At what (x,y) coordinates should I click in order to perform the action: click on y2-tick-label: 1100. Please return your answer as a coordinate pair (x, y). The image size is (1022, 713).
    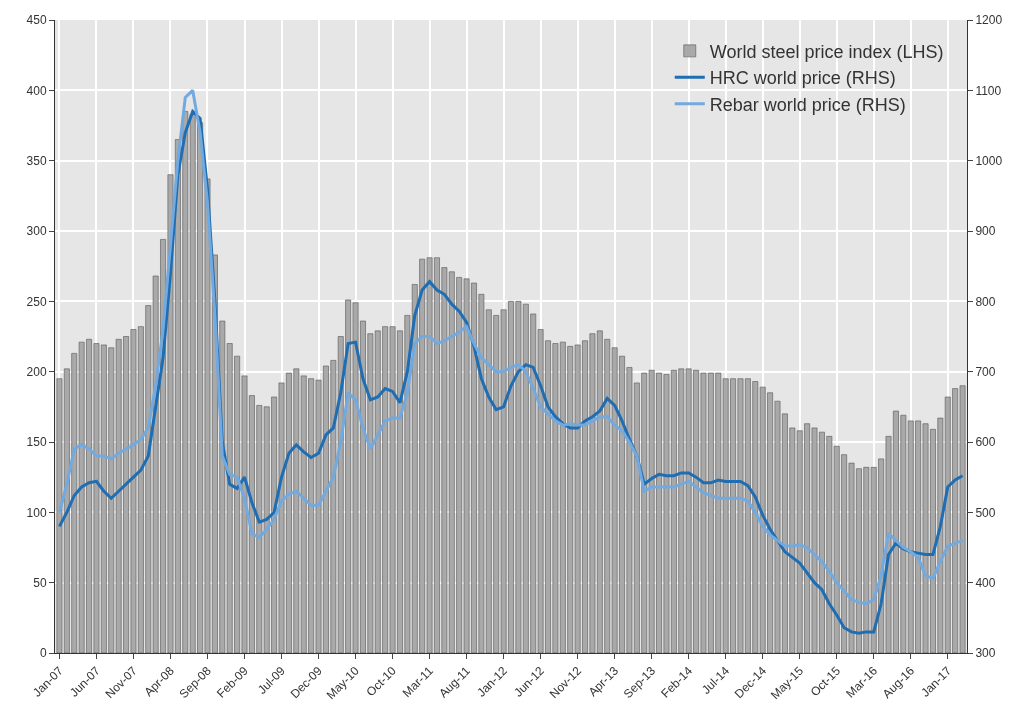
    Looking at the image, I should click on (988, 90).